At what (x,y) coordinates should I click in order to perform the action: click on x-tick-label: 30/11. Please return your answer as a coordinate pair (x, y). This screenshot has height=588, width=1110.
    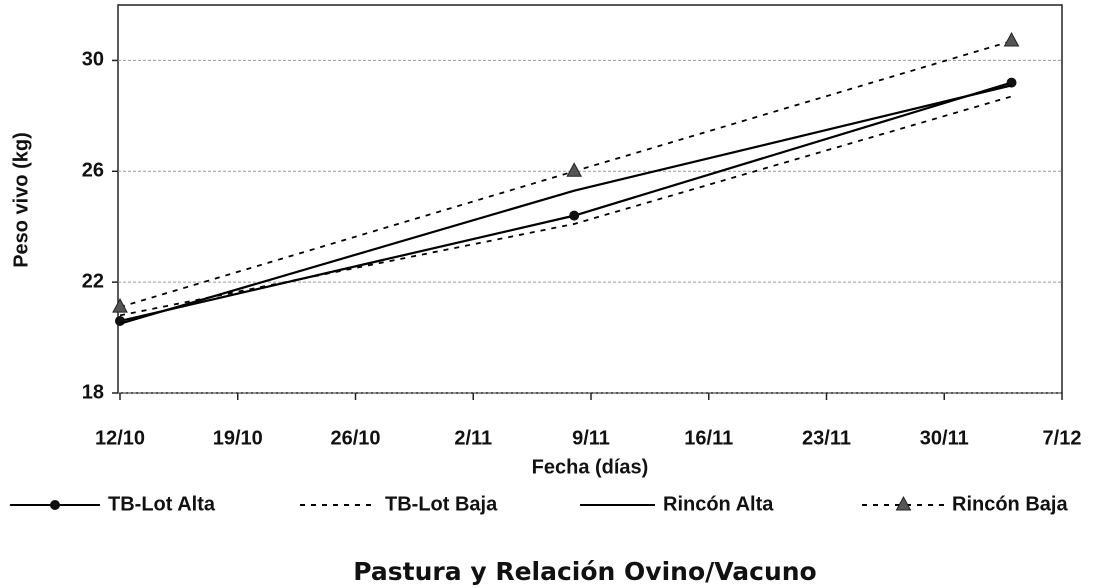
    Looking at the image, I should click on (944, 438).